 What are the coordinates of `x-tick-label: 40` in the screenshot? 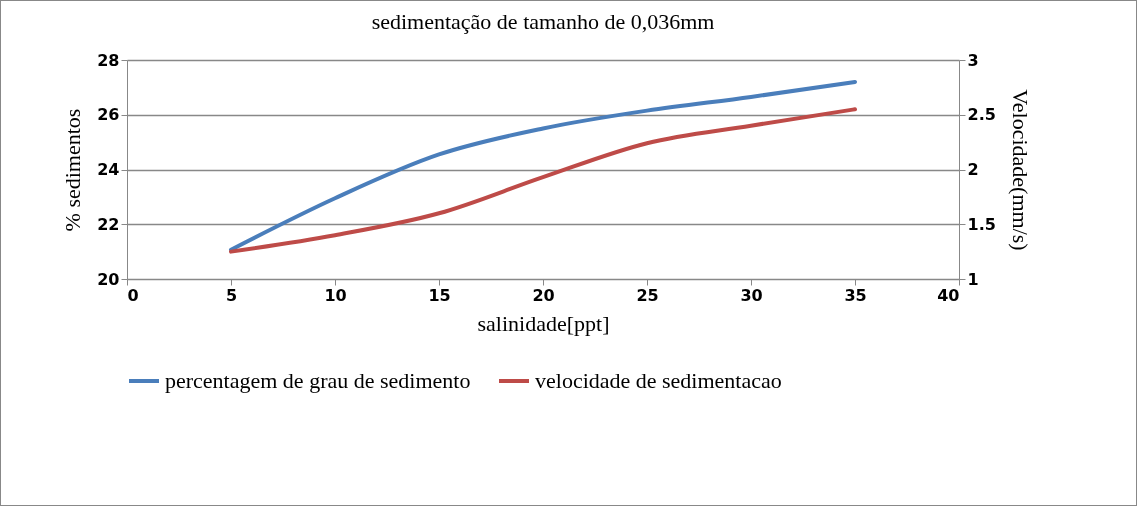 It's located at (948, 295).